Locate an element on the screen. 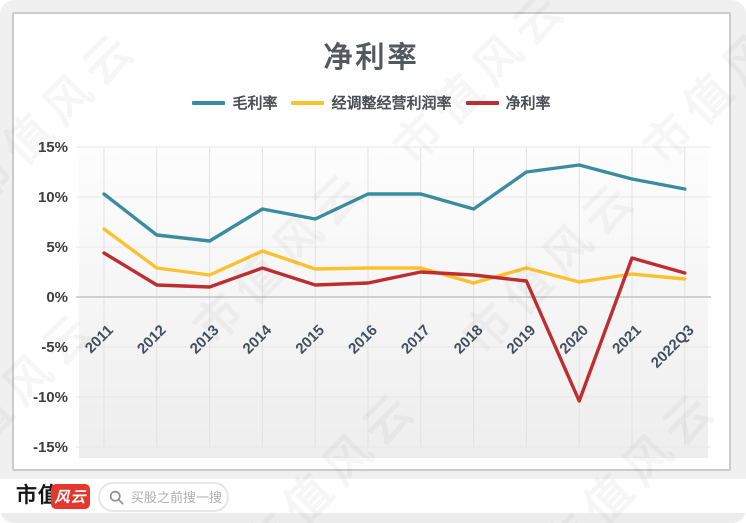 The height and width of the screenshot is (523, 746). brand-logo-text: 市值 is located at coordinates (38, 495).